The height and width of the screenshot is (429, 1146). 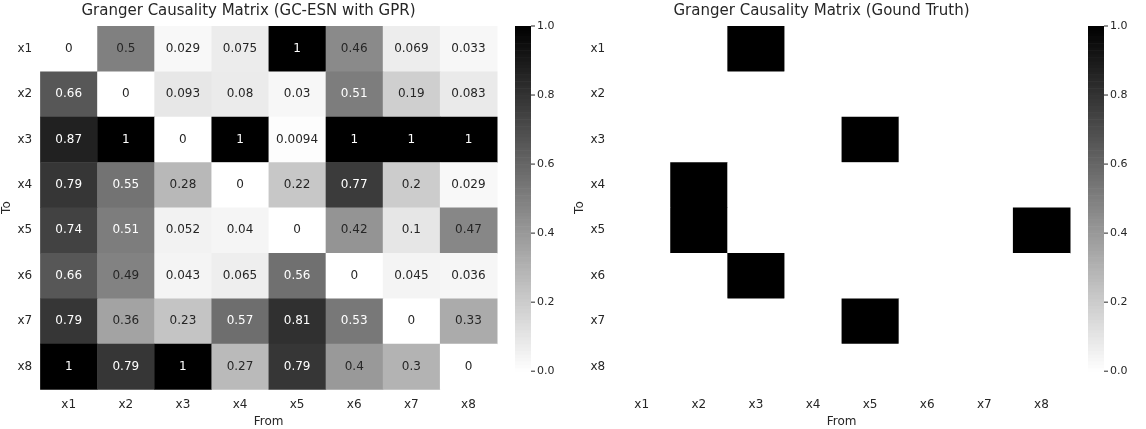 What do you see at coordinates (411, 47) in the screenshot?
I see `data-label: 0.069` at bounding box center [411, 47].